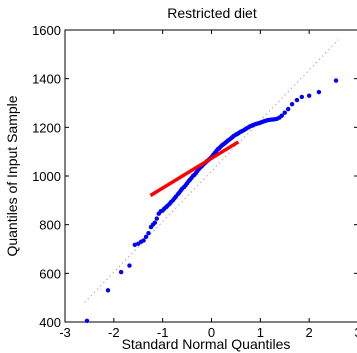 The image size is (357, 353). What do you see at coordinates (46, 30) in the screenshot?
I see `y-tick-label: 1600` at bounding box center [46, 30].